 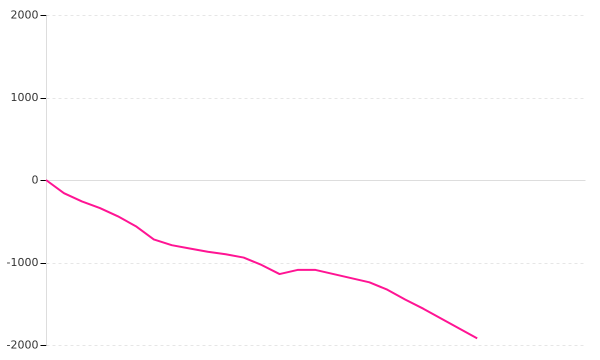 I want to click on y-tick-label: 0, so click(x=35, y=180).